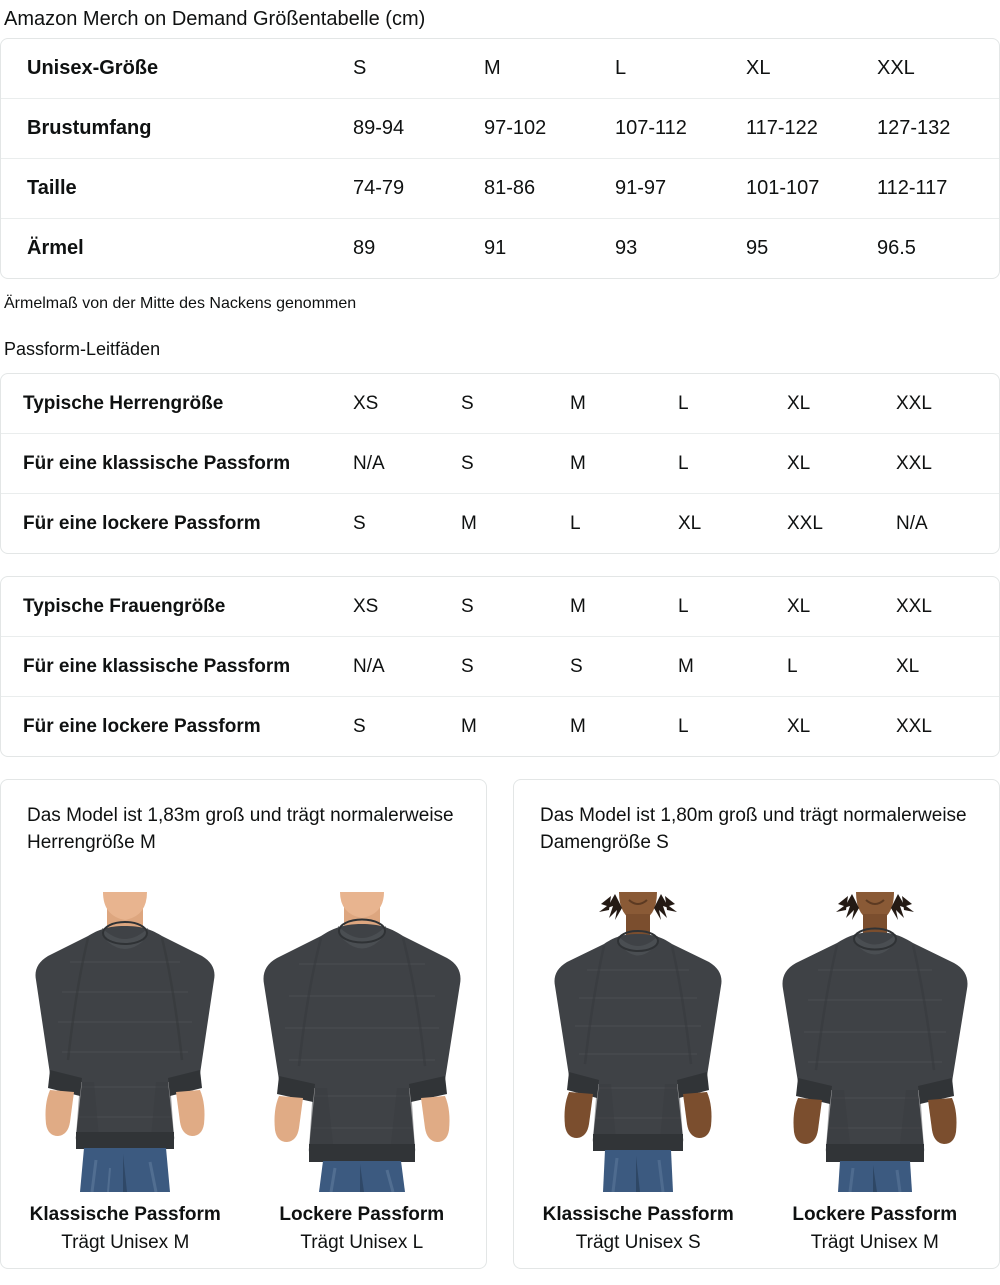 The image size is (1000, 1285). I want to click on table-row: Für eine lockere Passform S M M L XL XXL, so click(500, 726).